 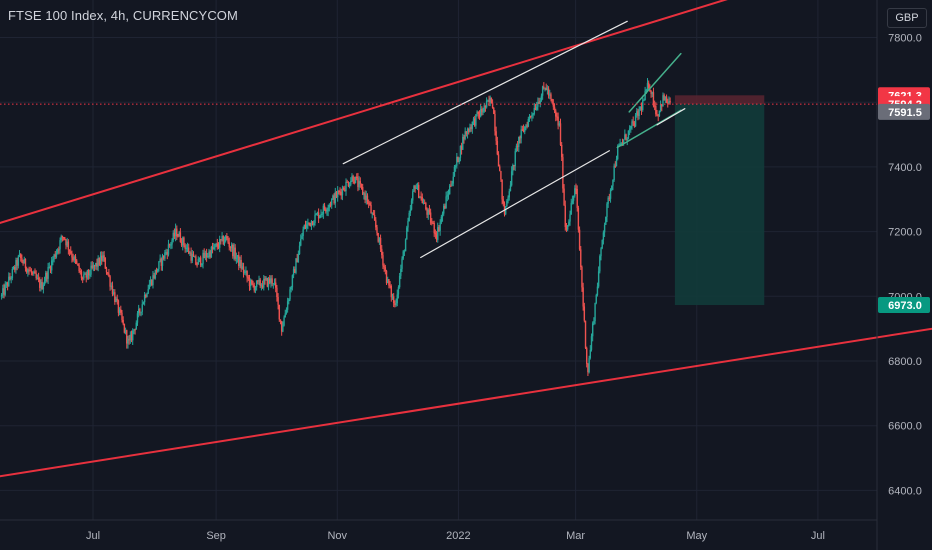 What do you see at coordinates (907, 18) in the screenshot?
I see `currency-button: GBP` at bounding box center [907, 18].